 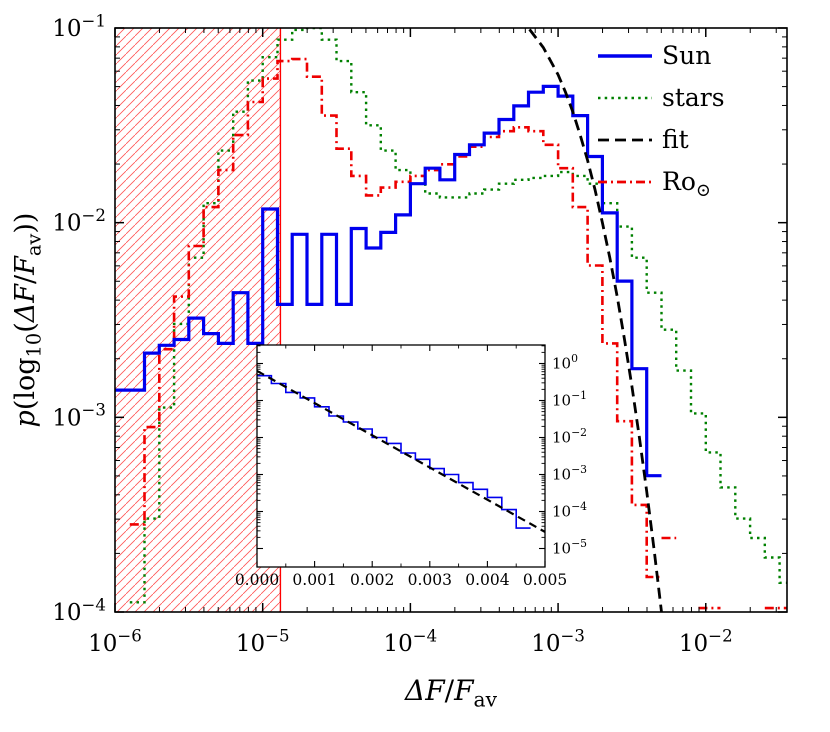 What do you see at coordinates (263, 641) in the screenshot?
I see `x-tick-label: 10⁻⁵` at bounding box center [263, 641].